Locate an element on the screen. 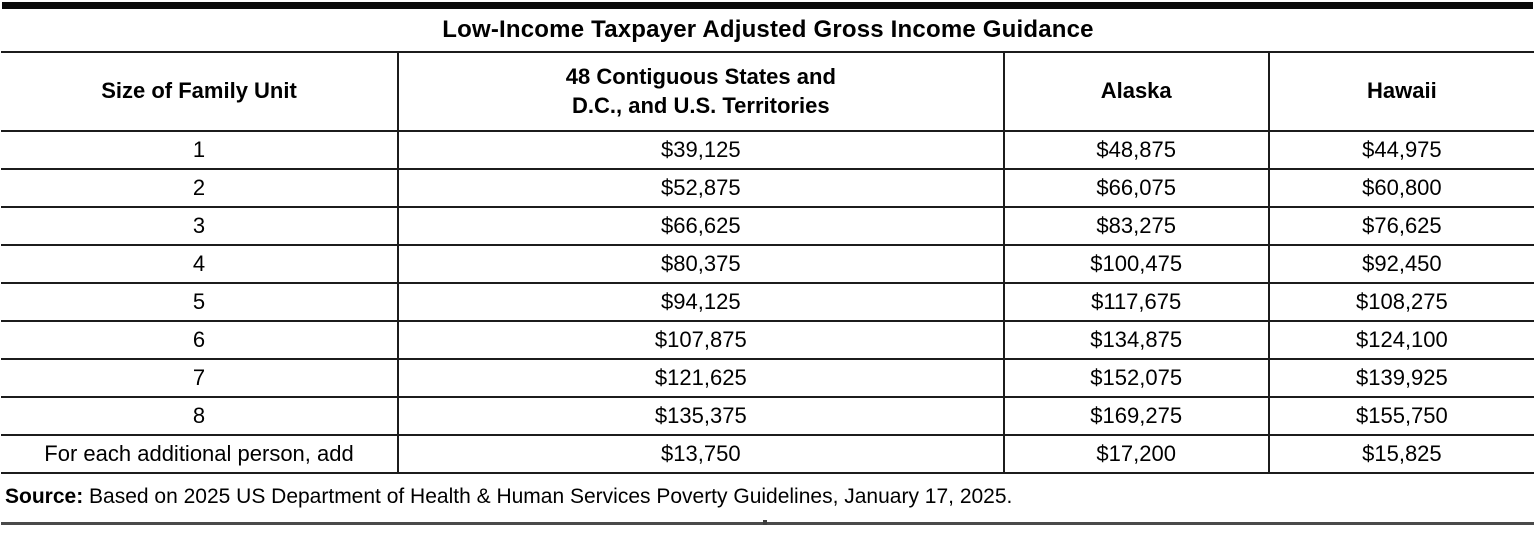 This screenshot has height=552, width=1536. cell-alaska: $66,075 is located at coordinates (1135, 188).